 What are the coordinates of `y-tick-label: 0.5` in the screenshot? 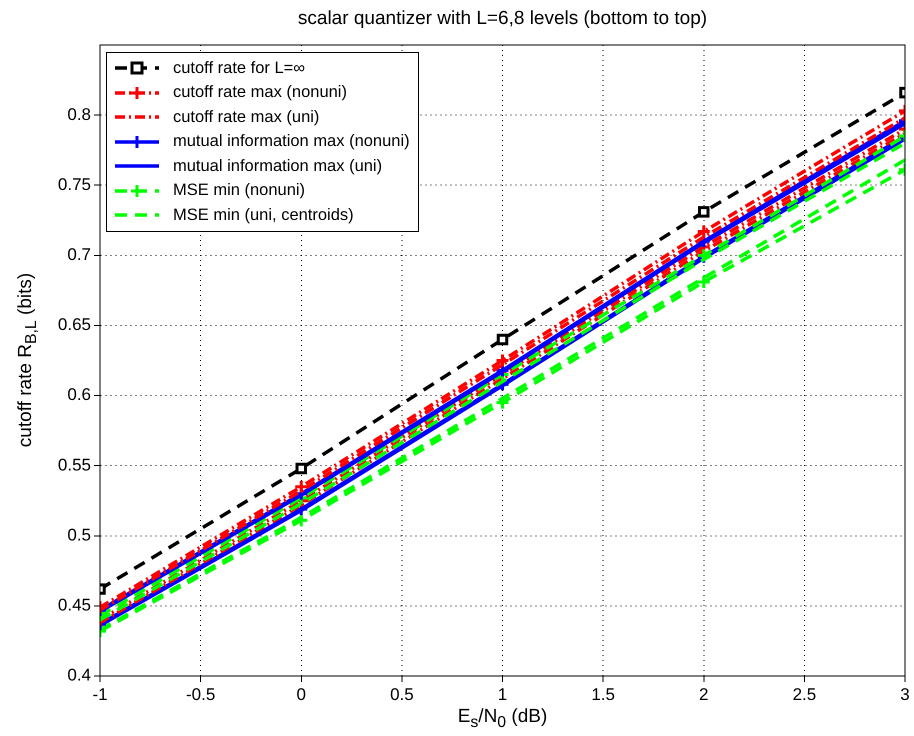 It's located at (79, 534).